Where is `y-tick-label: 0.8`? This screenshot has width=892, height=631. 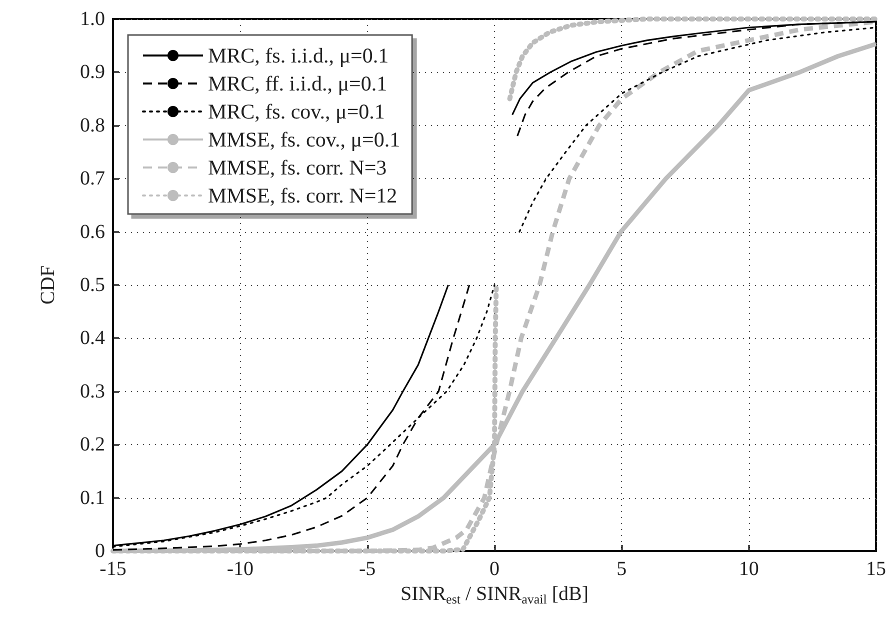
y-tick-label: 0.8 is located at coordinates (92, 125).